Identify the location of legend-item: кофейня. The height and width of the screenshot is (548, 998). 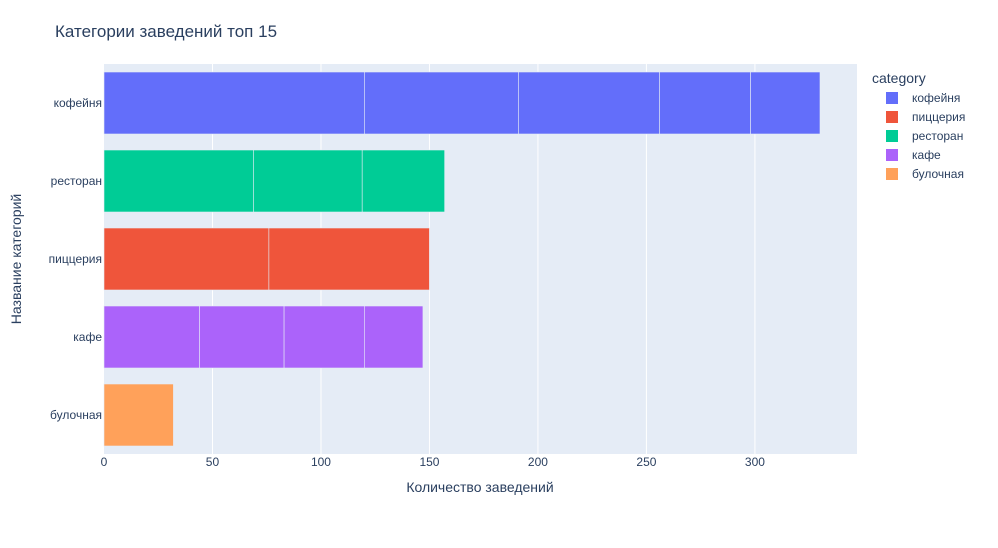
(923, 98).